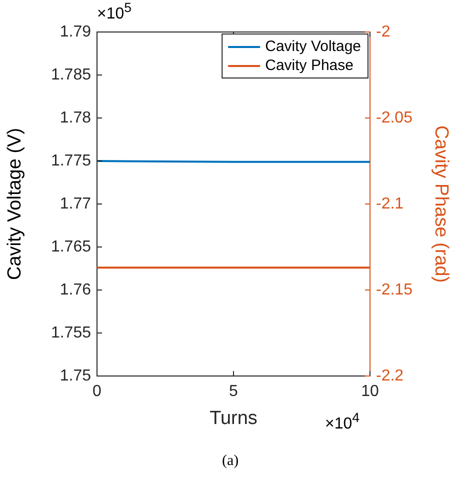 This screenshot has height=479, width=456. I want to click on y-tick-label: 1.775, so click(71, 161).